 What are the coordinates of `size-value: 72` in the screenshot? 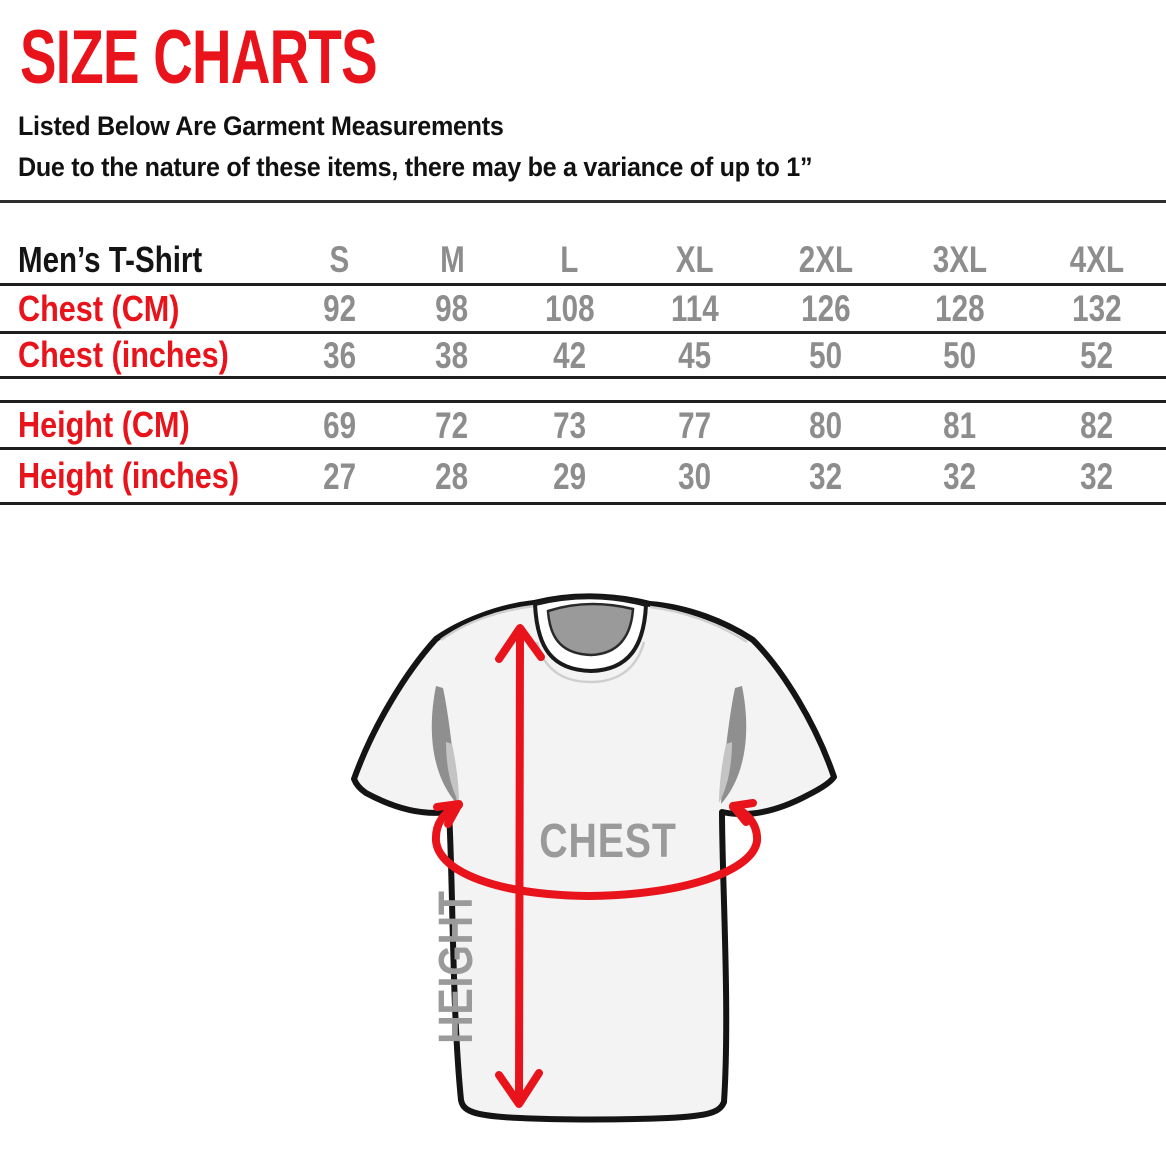 It's located at (452, 425).